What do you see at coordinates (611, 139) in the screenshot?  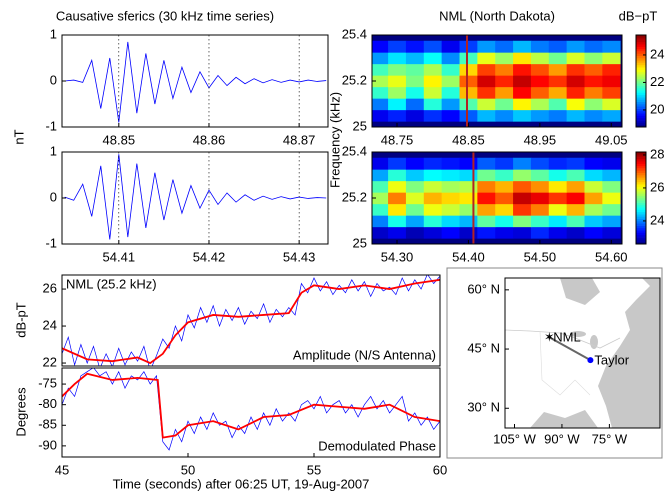 I see `x-tick-label: 49.05` at bounding box center [611, 139].